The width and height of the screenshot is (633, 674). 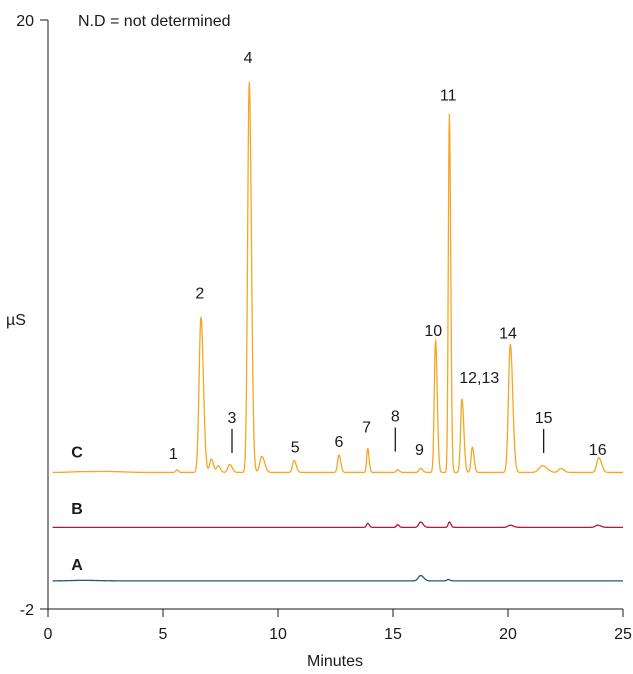 I want to click on y-axis-title: µS, so click(x=16, y=320).